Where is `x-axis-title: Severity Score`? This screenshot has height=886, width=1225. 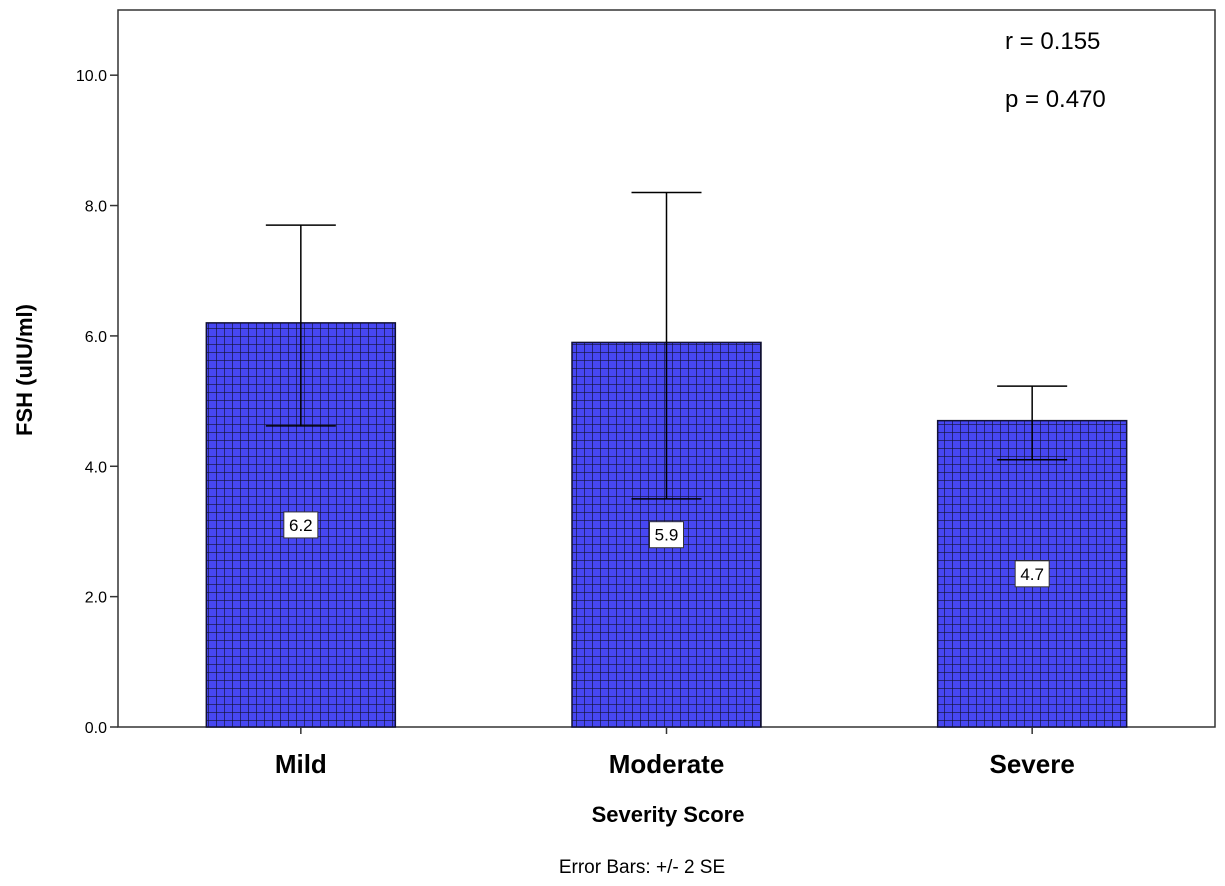 x-axis-title: Severity Score is located at coordinates (668, 814).